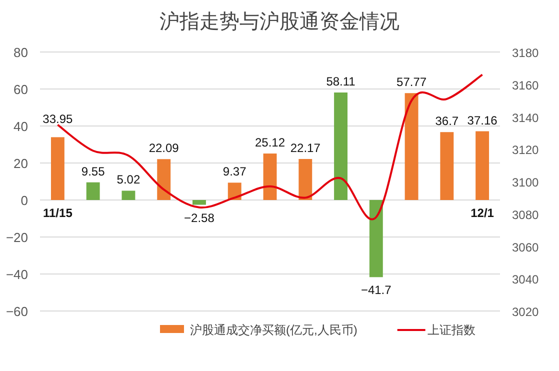 This screenshot has height=371, width=559. I want to click on y-tick-label: 80, so click(21, 52).